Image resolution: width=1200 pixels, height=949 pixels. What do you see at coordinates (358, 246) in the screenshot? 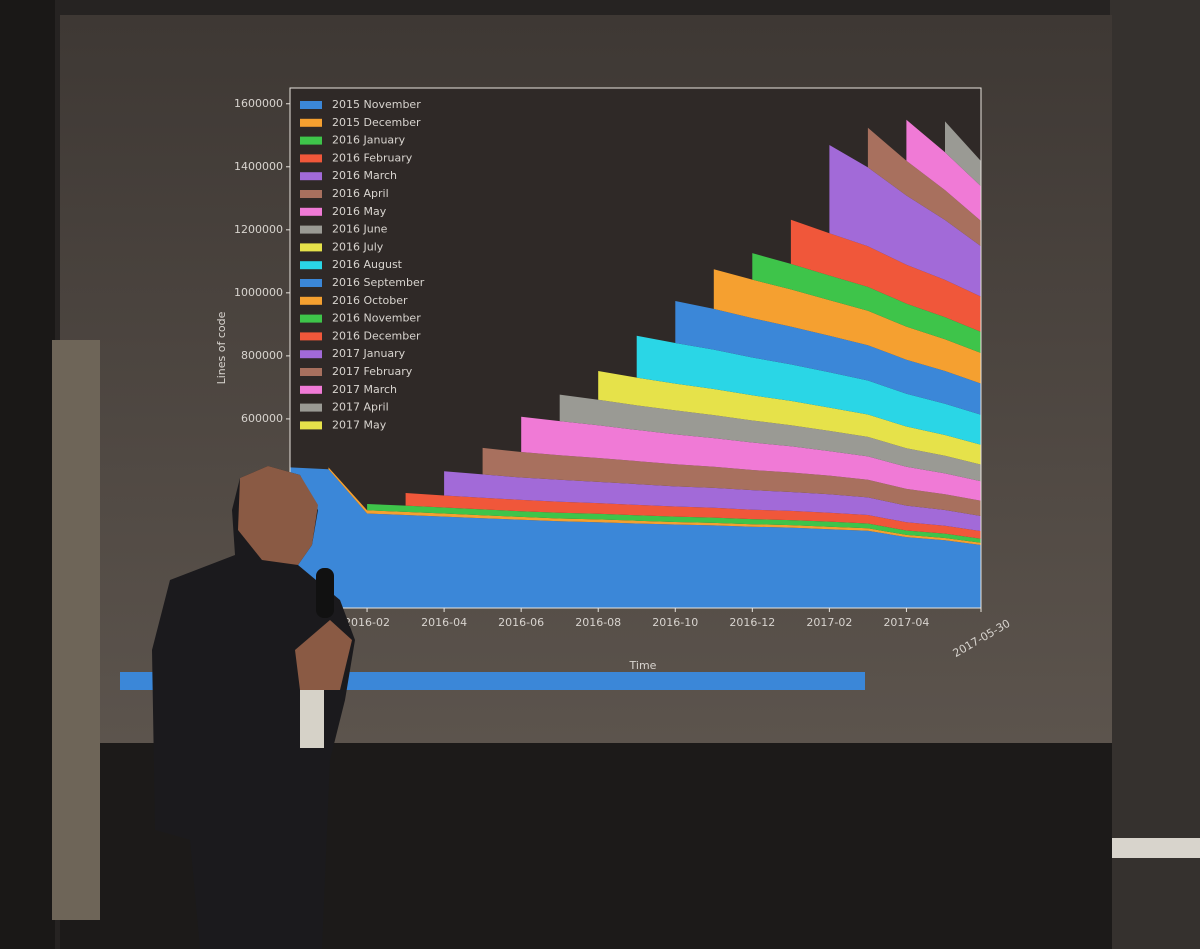
I see `legend-label: 2016 July` at bounding box center [358, 246].